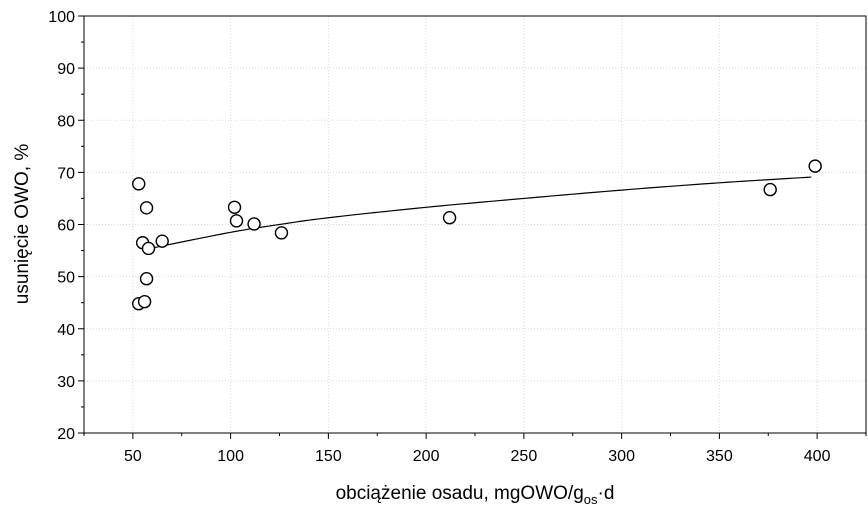 This screenshot has height=505, width=868. I want to click on trendline, so click(482, 212).